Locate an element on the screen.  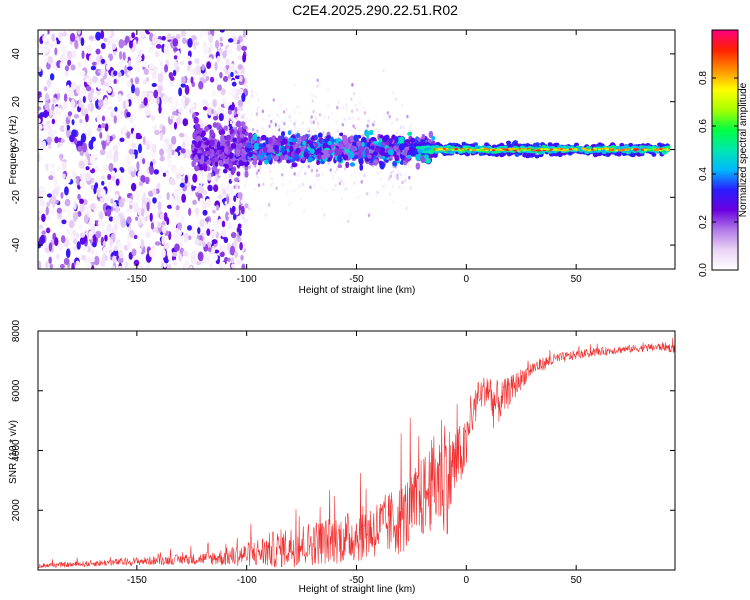
colorbar-tick-label: 0.4 is located at coordinates (703, 174).